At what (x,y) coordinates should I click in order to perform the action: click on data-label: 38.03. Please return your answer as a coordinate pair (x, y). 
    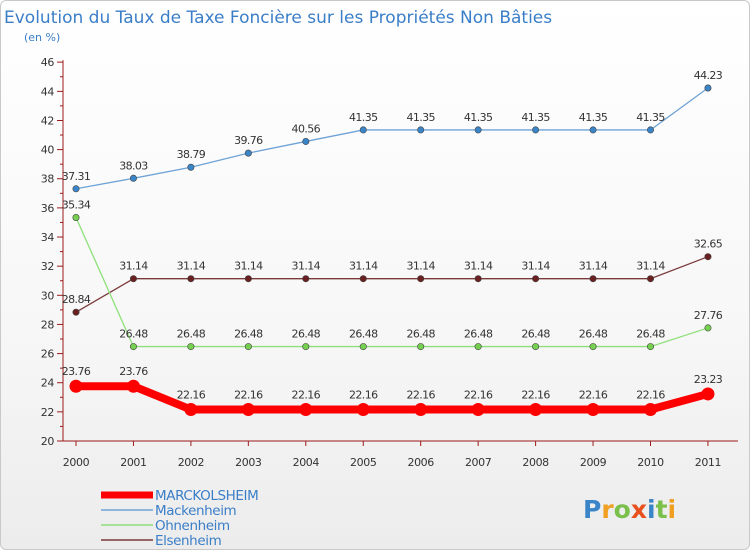
    Looking at the image, I should click on (133, 165).